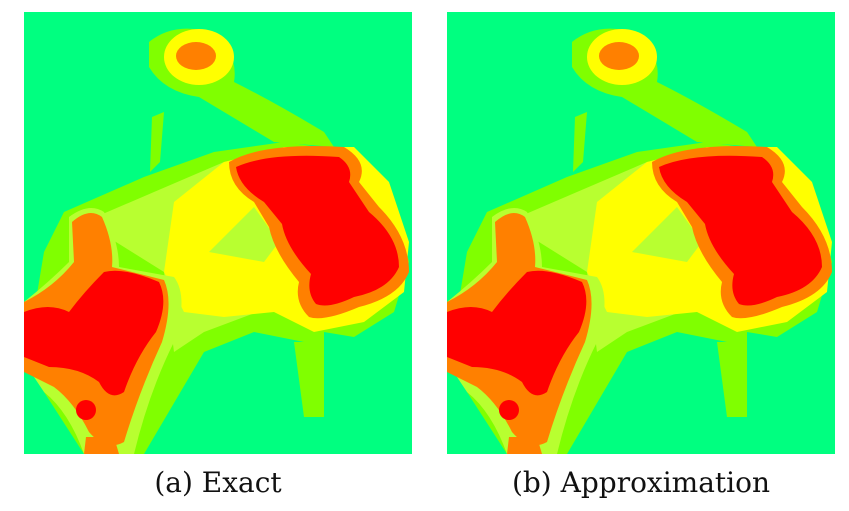  I want to click on caption-exact: (a) Exact, so click(218, 482).